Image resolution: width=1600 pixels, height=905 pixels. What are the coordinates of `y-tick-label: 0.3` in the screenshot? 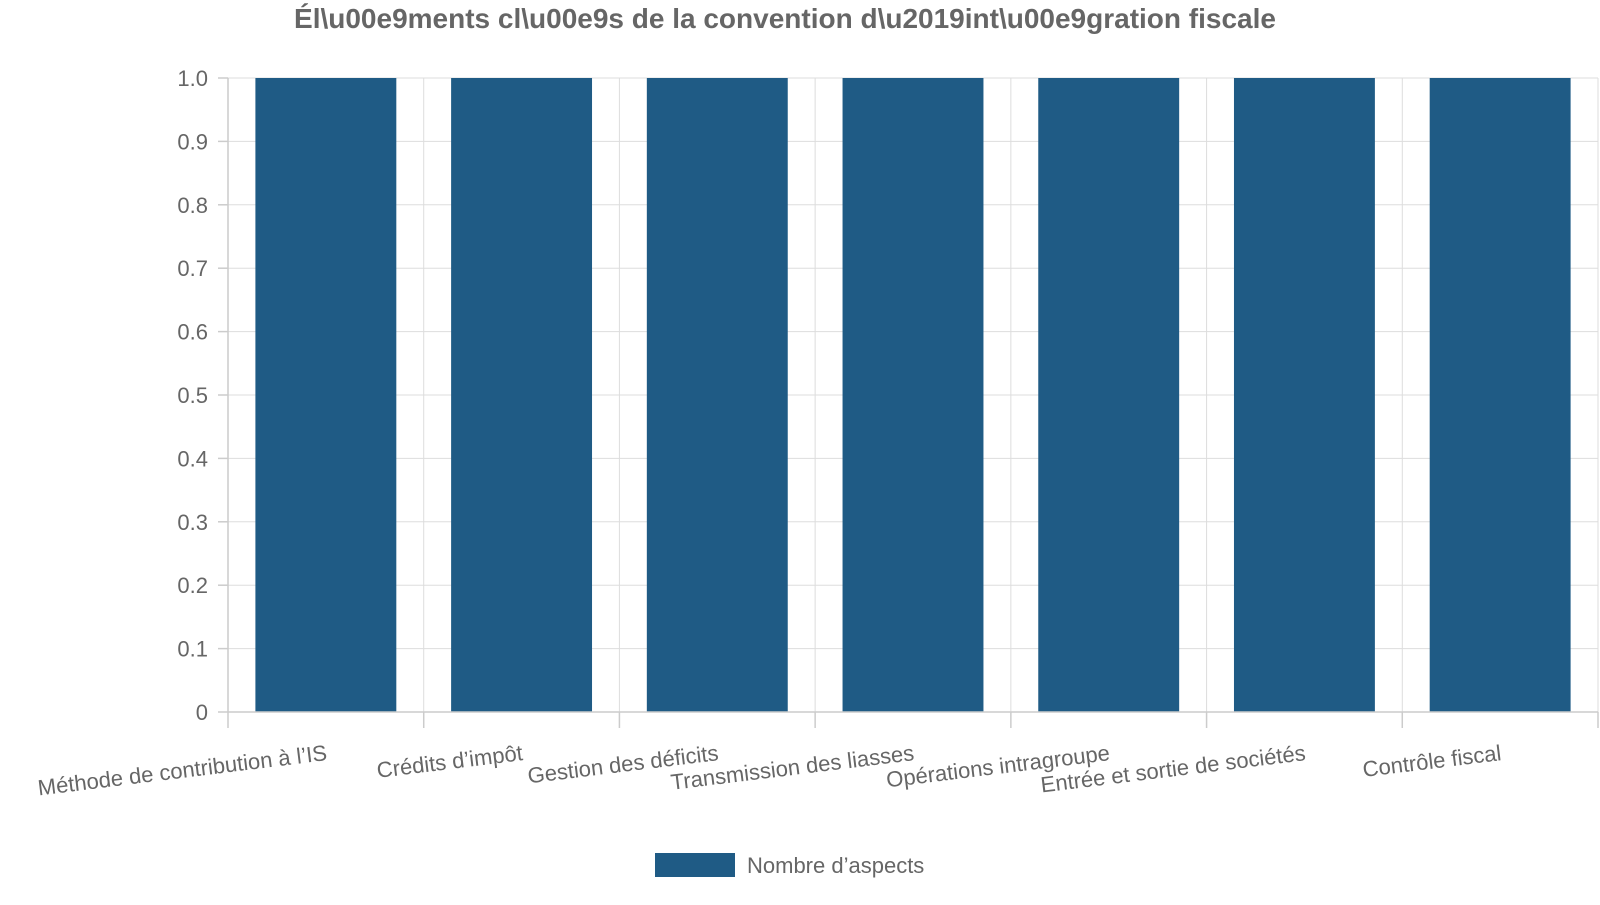 It's located at (192, 522).